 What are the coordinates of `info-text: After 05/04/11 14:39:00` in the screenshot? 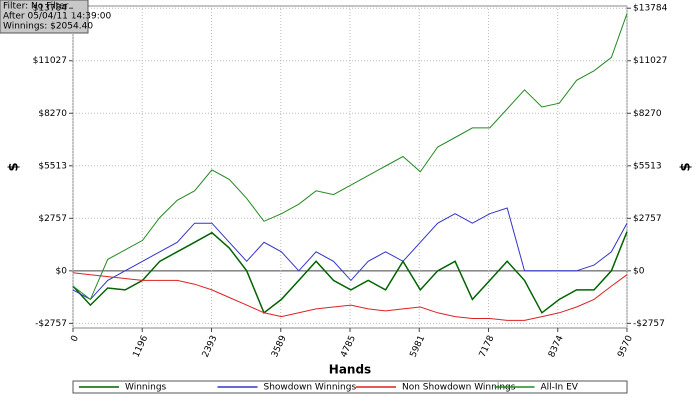 It's located at (57, 17).